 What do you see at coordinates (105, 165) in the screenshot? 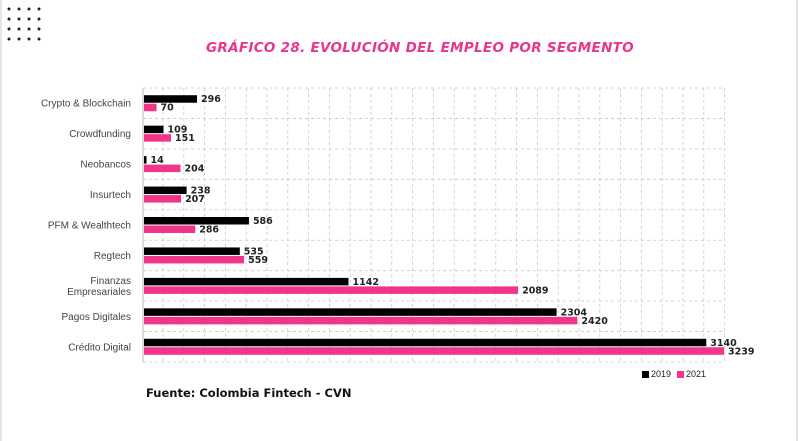
I see `category-label: Neobancos` at bounding box center [105, 165].